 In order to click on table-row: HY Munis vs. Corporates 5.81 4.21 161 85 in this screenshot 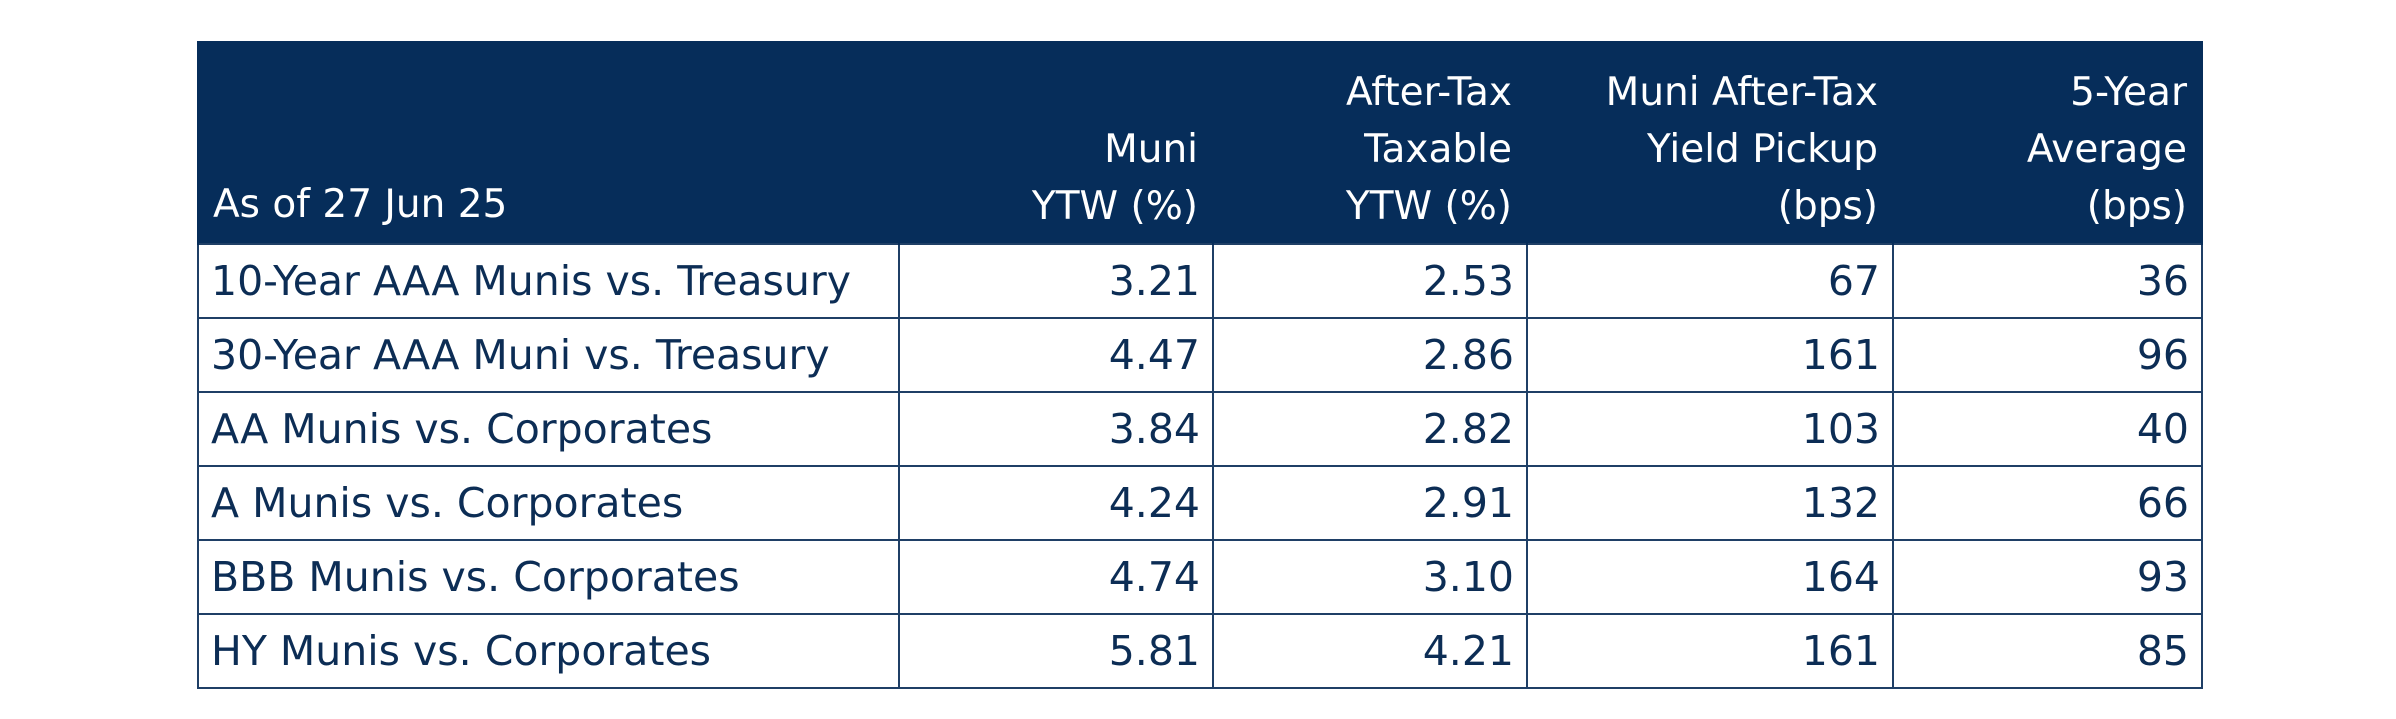, I will do `click(1200, 651)`.